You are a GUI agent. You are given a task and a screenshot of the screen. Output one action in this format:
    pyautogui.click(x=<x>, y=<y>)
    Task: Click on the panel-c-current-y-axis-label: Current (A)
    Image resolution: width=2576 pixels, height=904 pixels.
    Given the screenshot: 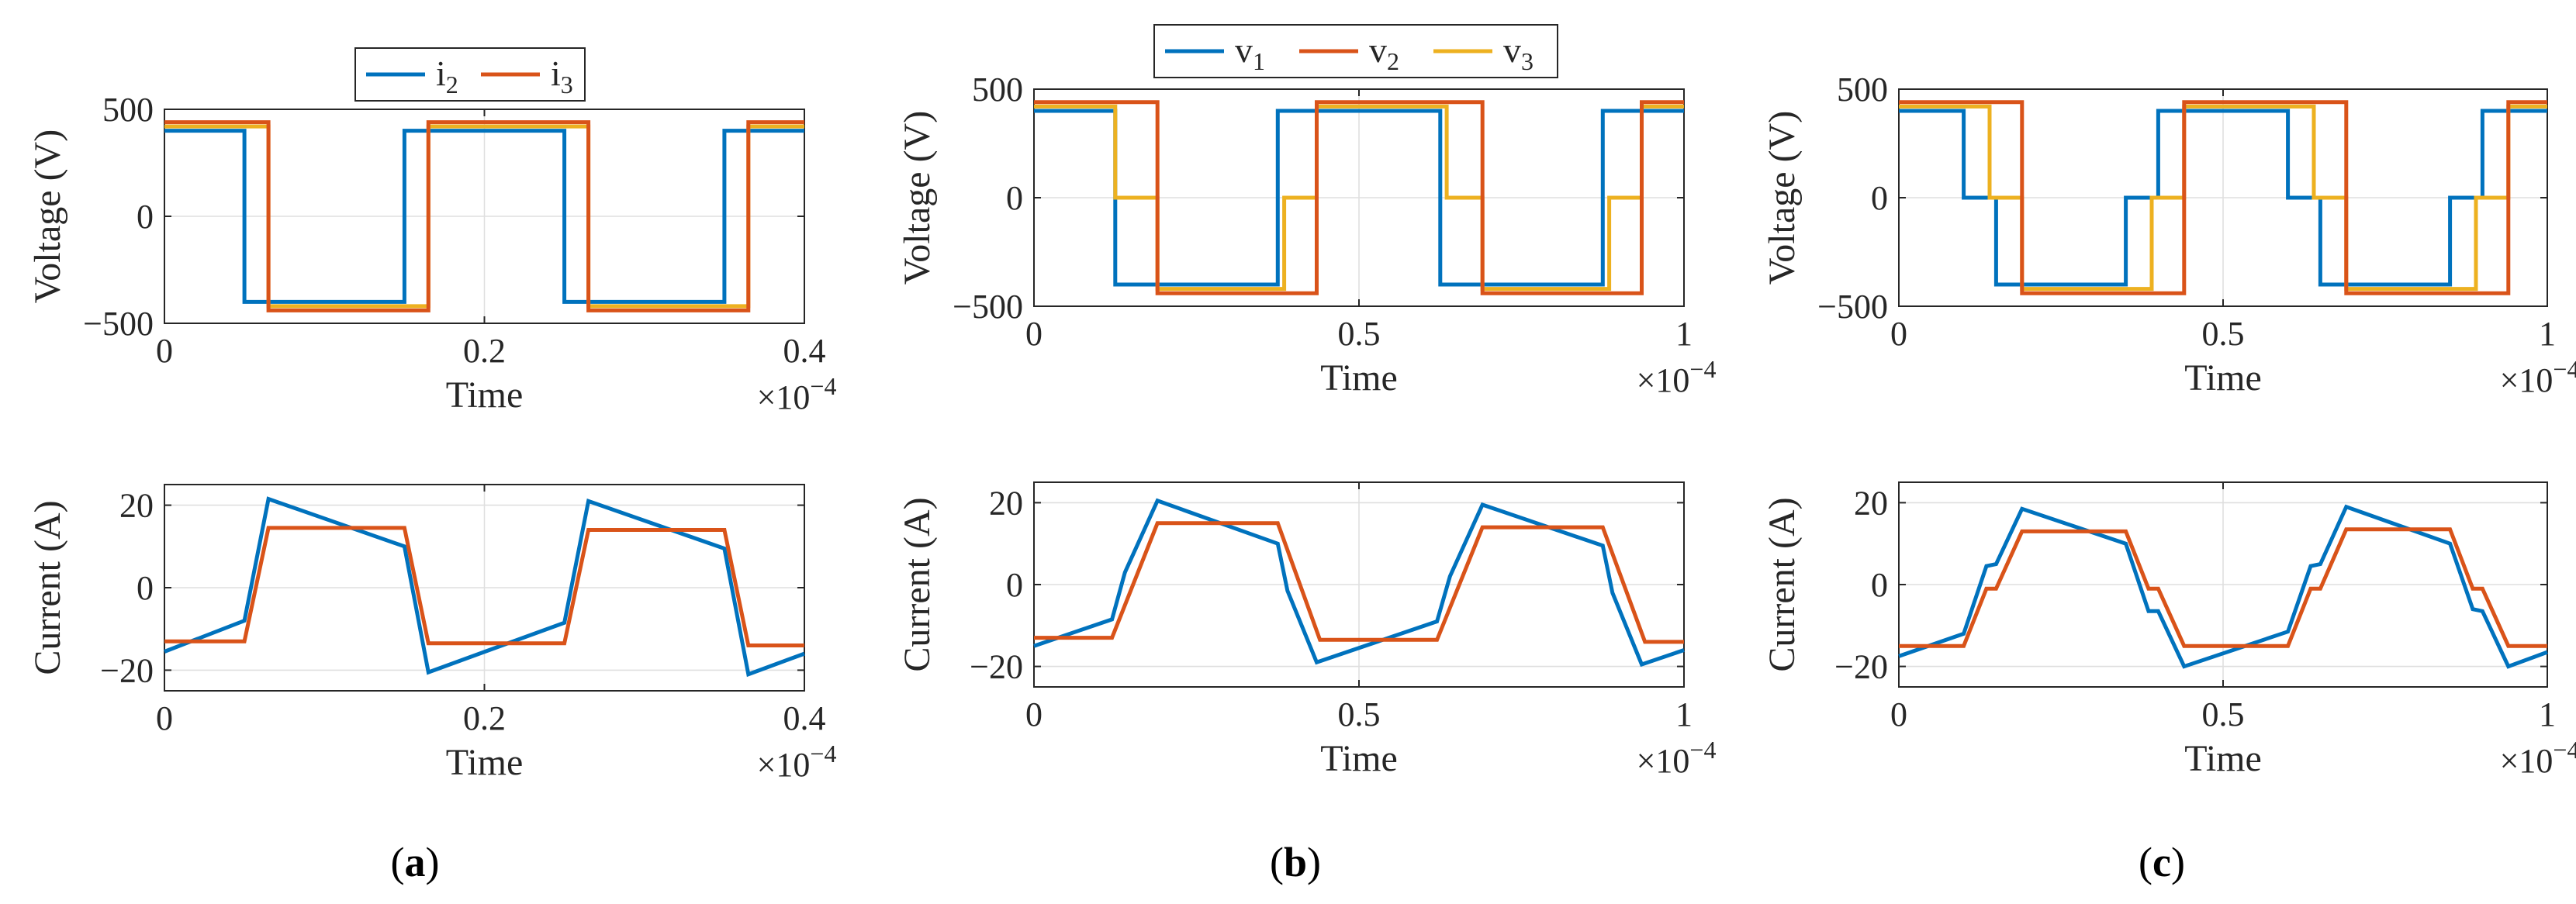 What is the action you would take?
    pyautogui.click(x=1782, y=584)
    